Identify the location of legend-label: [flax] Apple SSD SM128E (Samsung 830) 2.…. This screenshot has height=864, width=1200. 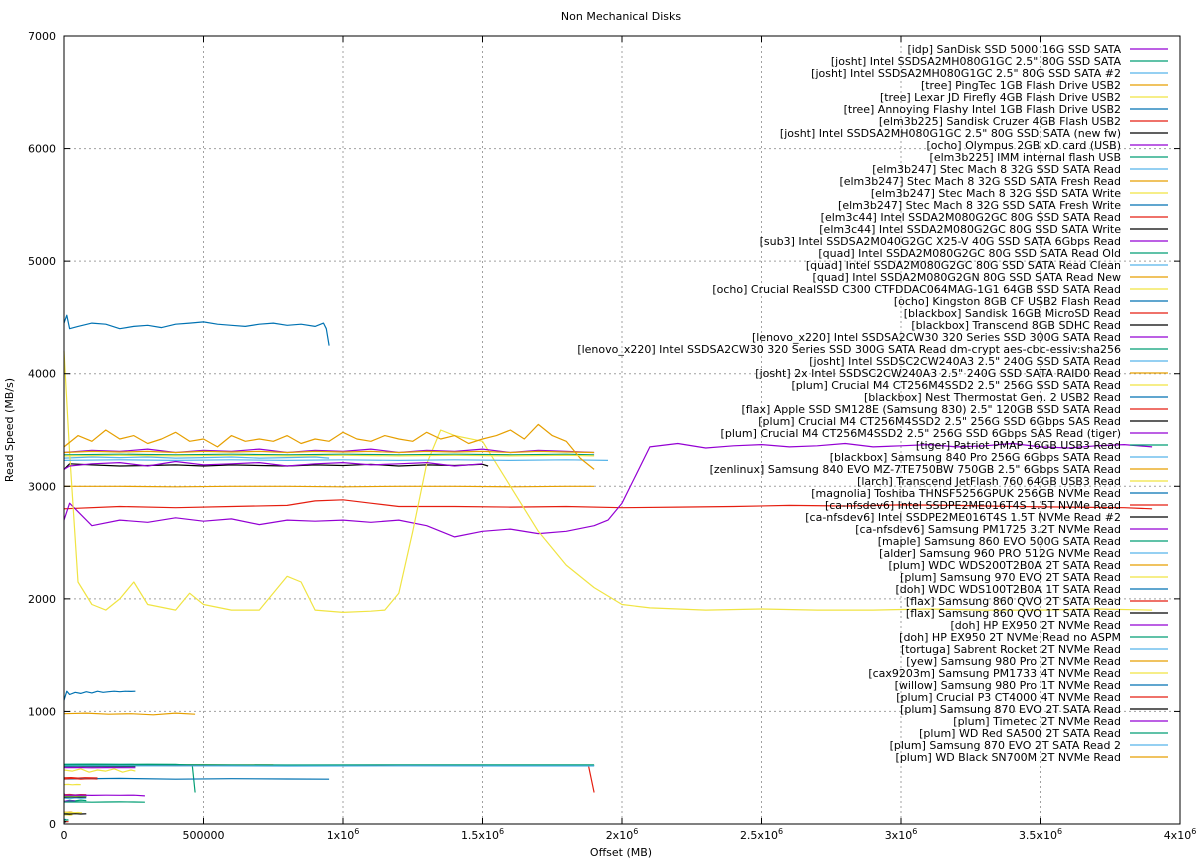
(931, 409).